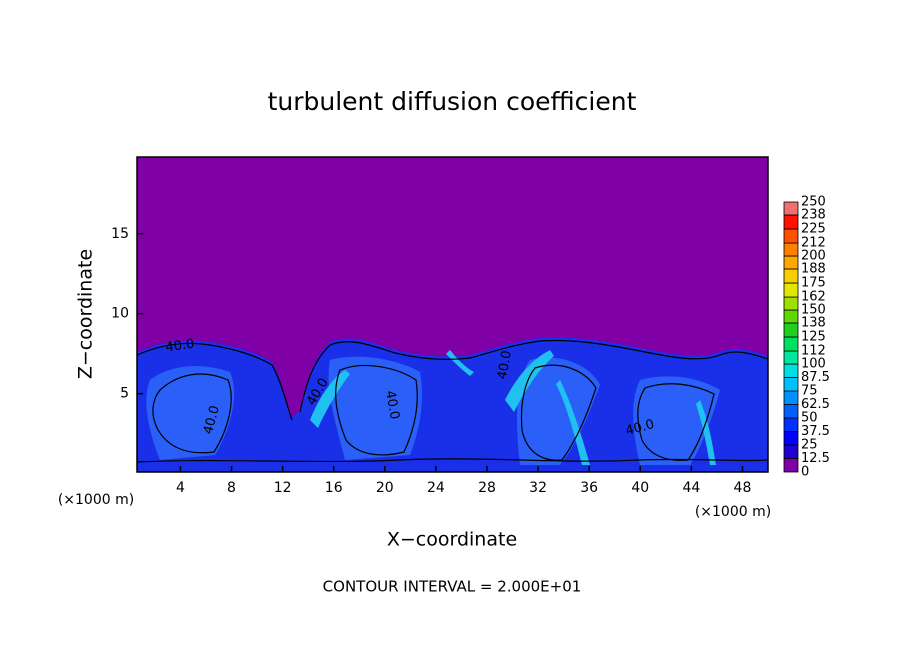  I want to click on colorbar-label: 12.5, so click(815, 458).